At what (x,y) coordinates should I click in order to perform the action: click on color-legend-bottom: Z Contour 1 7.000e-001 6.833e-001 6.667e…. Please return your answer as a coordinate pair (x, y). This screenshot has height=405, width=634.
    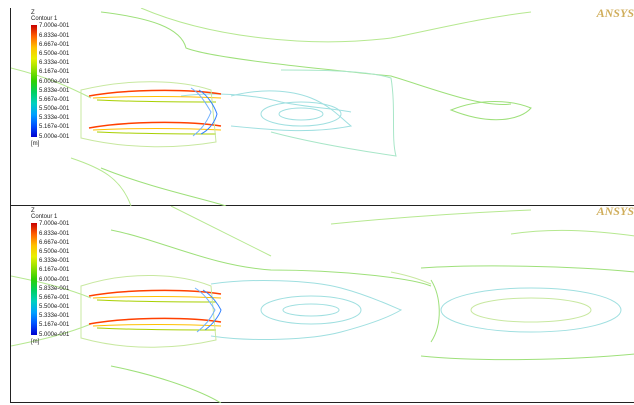
    Looking at the image, I should click on (61, 277).